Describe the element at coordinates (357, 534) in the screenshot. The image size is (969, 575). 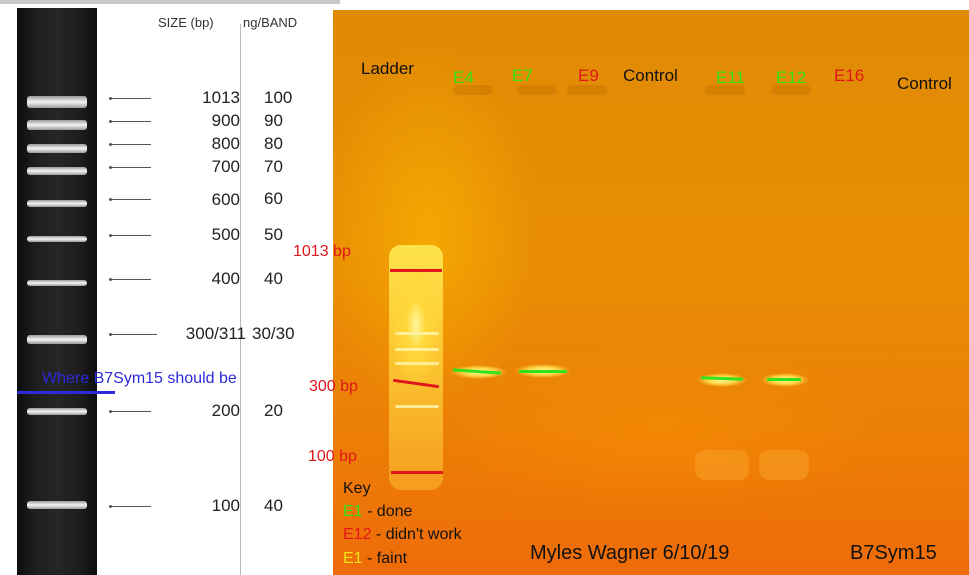
I see `key-code: E12` at that location.